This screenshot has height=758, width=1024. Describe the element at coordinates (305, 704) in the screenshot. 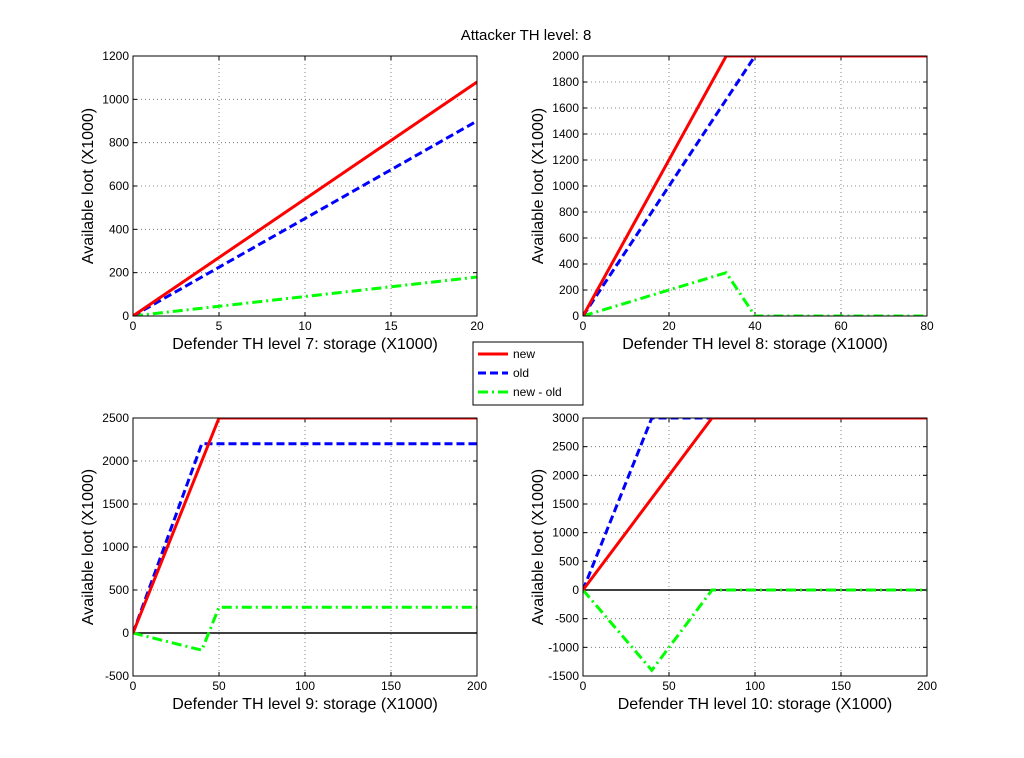

I see `x-axis-label: Defender TH level 9: storage (X1000)` at that location.